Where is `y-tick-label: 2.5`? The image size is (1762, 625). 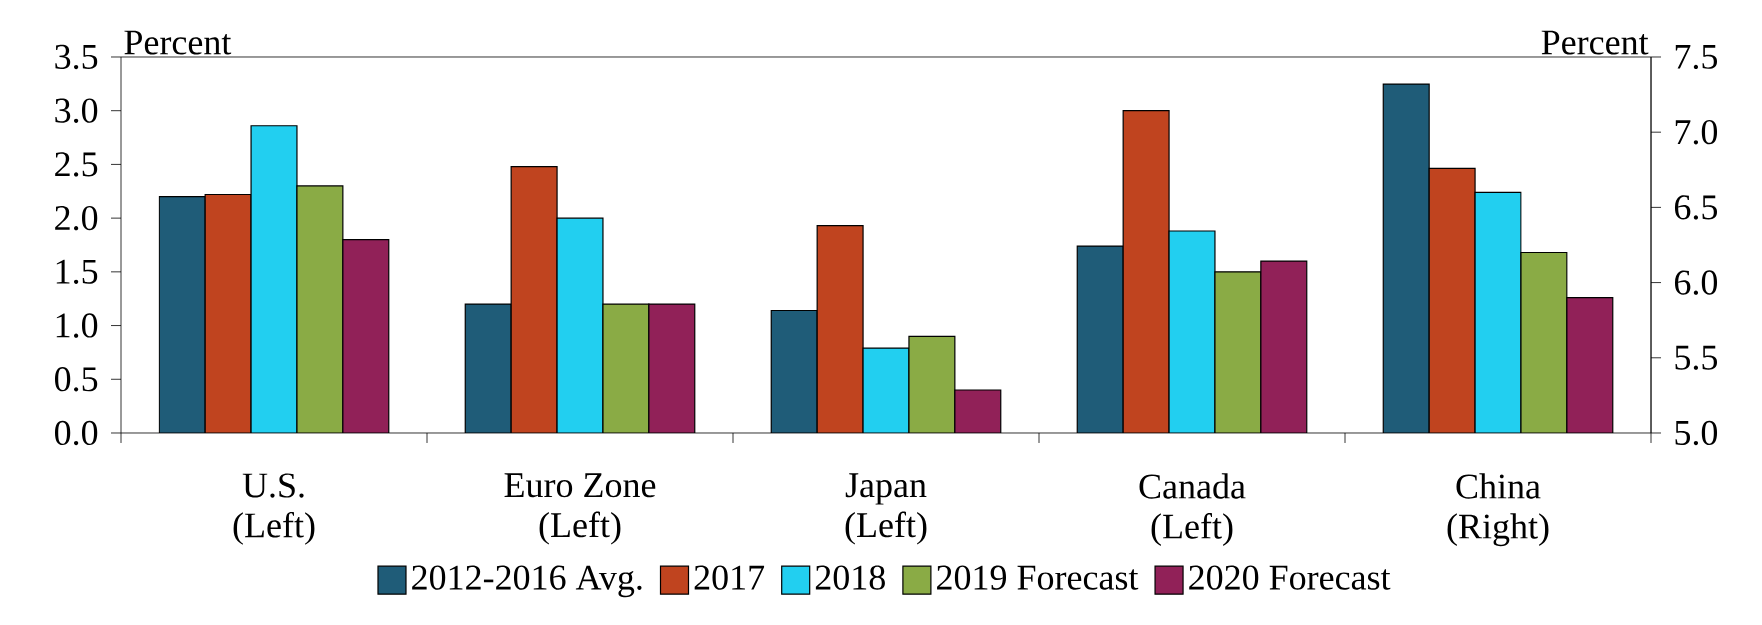 y-tick-label: 2.5 is located at coordinates (76, 164).